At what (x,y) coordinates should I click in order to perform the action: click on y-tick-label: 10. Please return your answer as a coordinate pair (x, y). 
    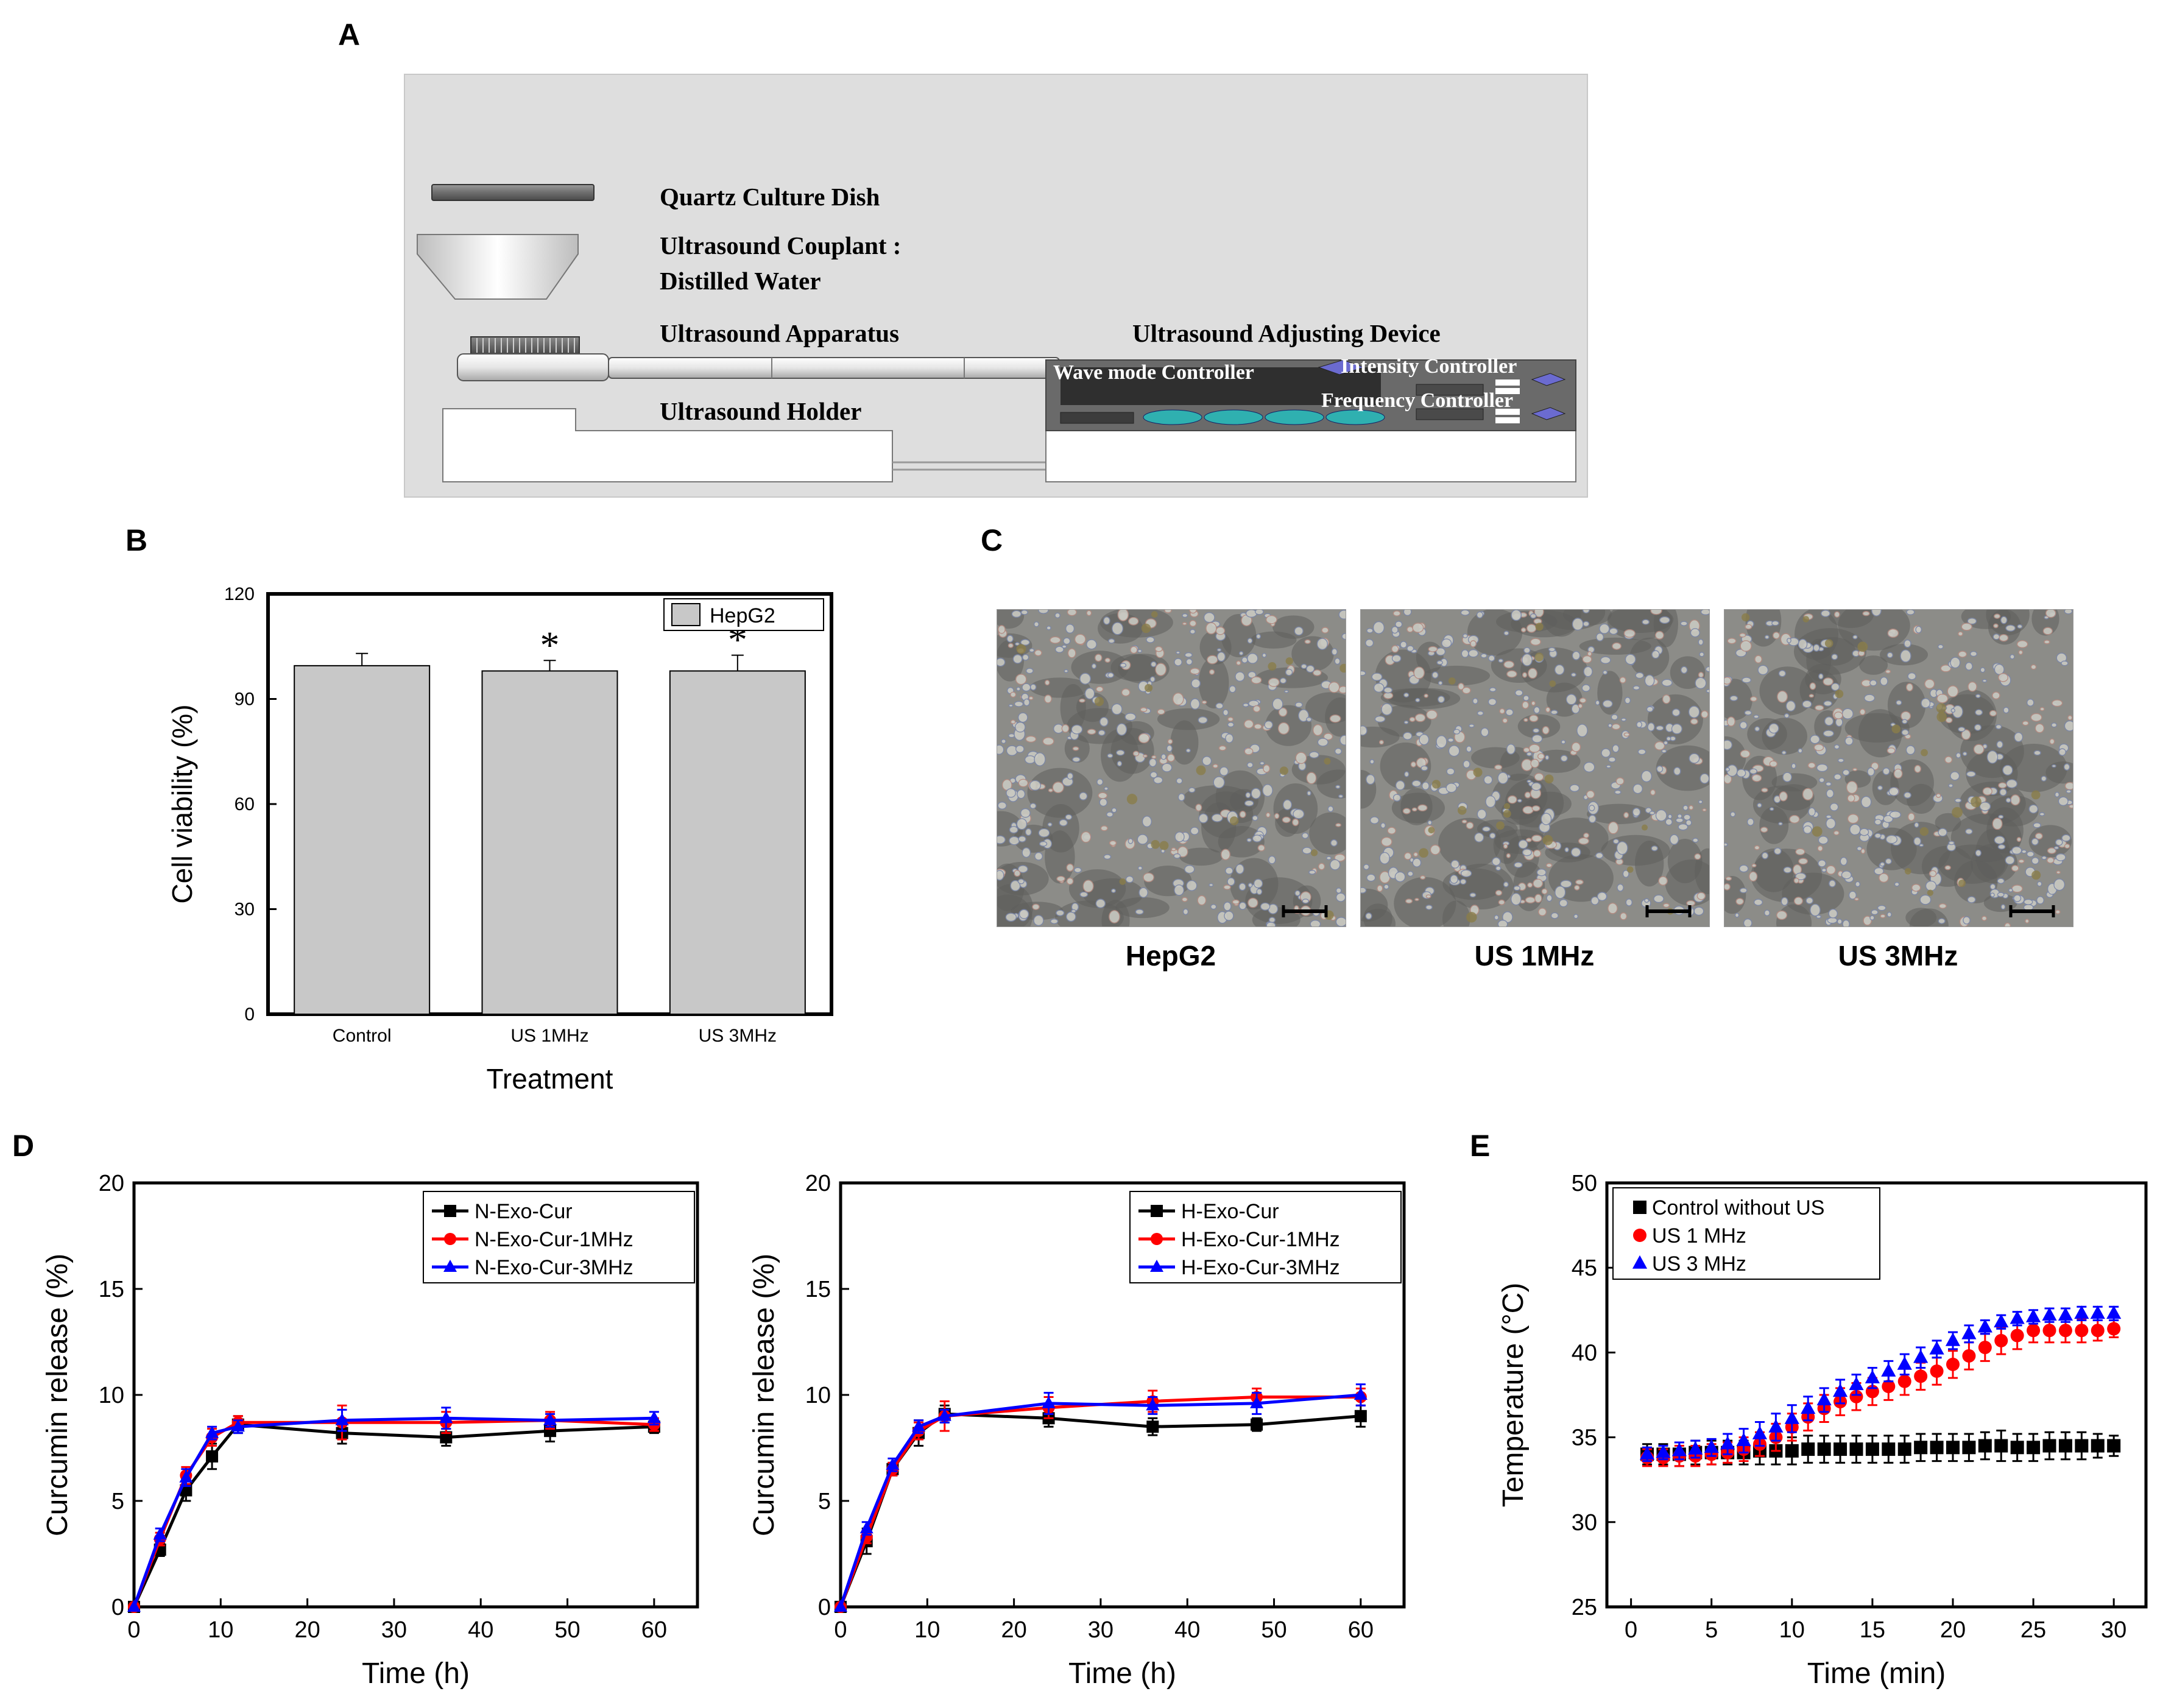
    Looking at the image, I should click on (112, 1396).